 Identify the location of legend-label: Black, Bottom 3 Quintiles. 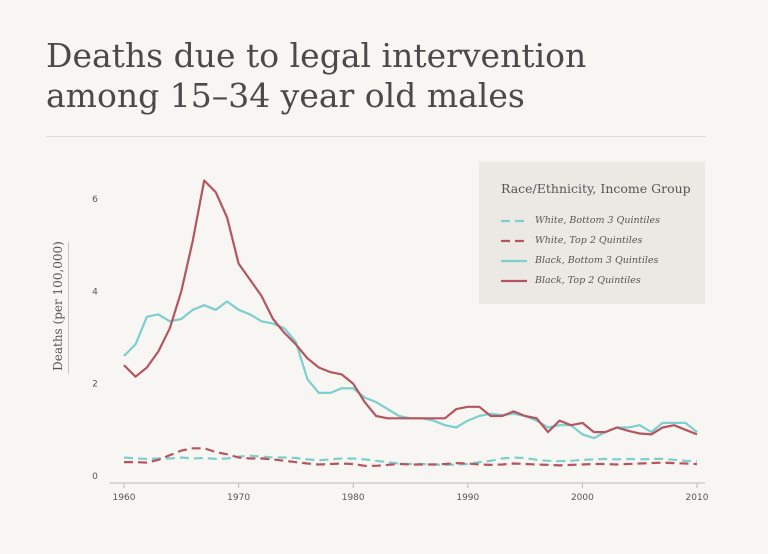
(597, 260).